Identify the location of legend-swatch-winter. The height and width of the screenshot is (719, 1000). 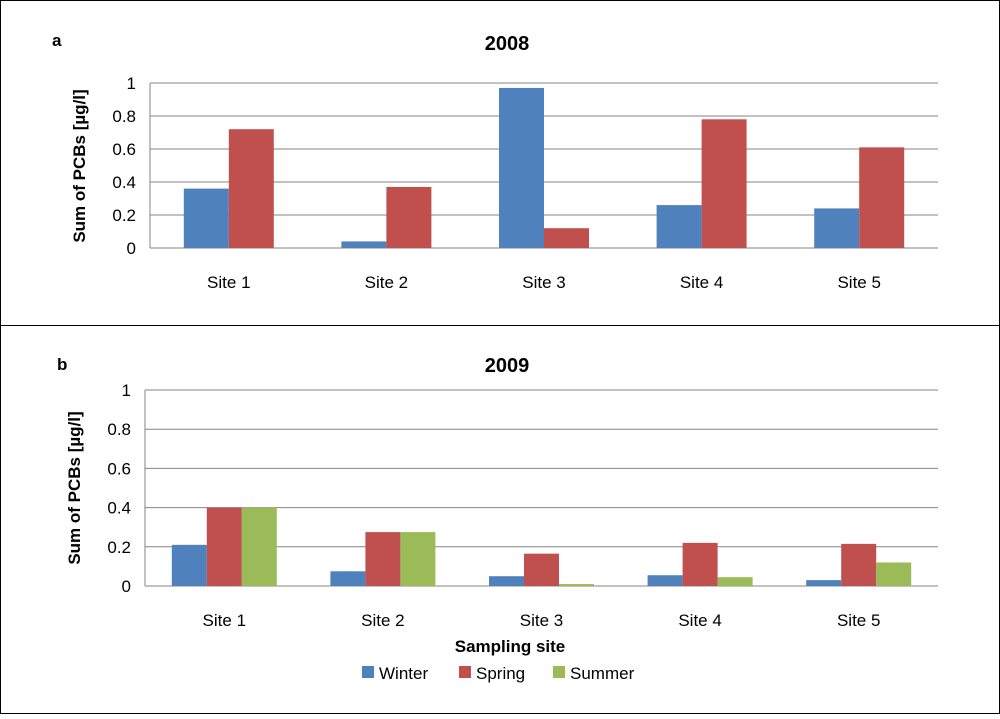
(368, 672).